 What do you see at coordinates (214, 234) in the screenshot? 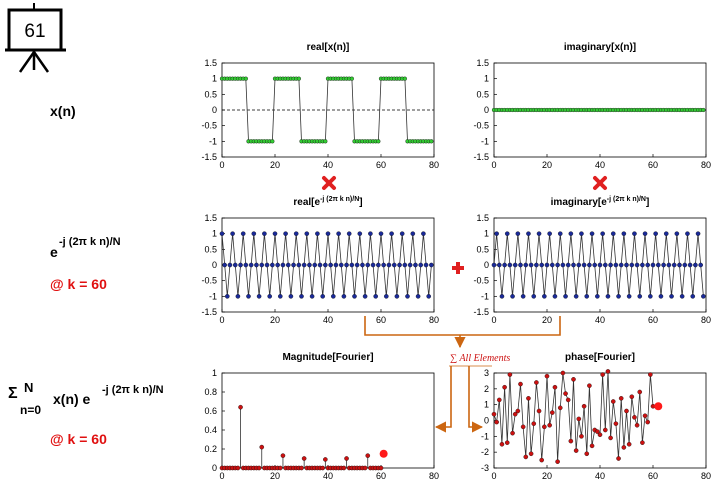
I see `y-tick-label: 1` at bounding box center [214, 234].